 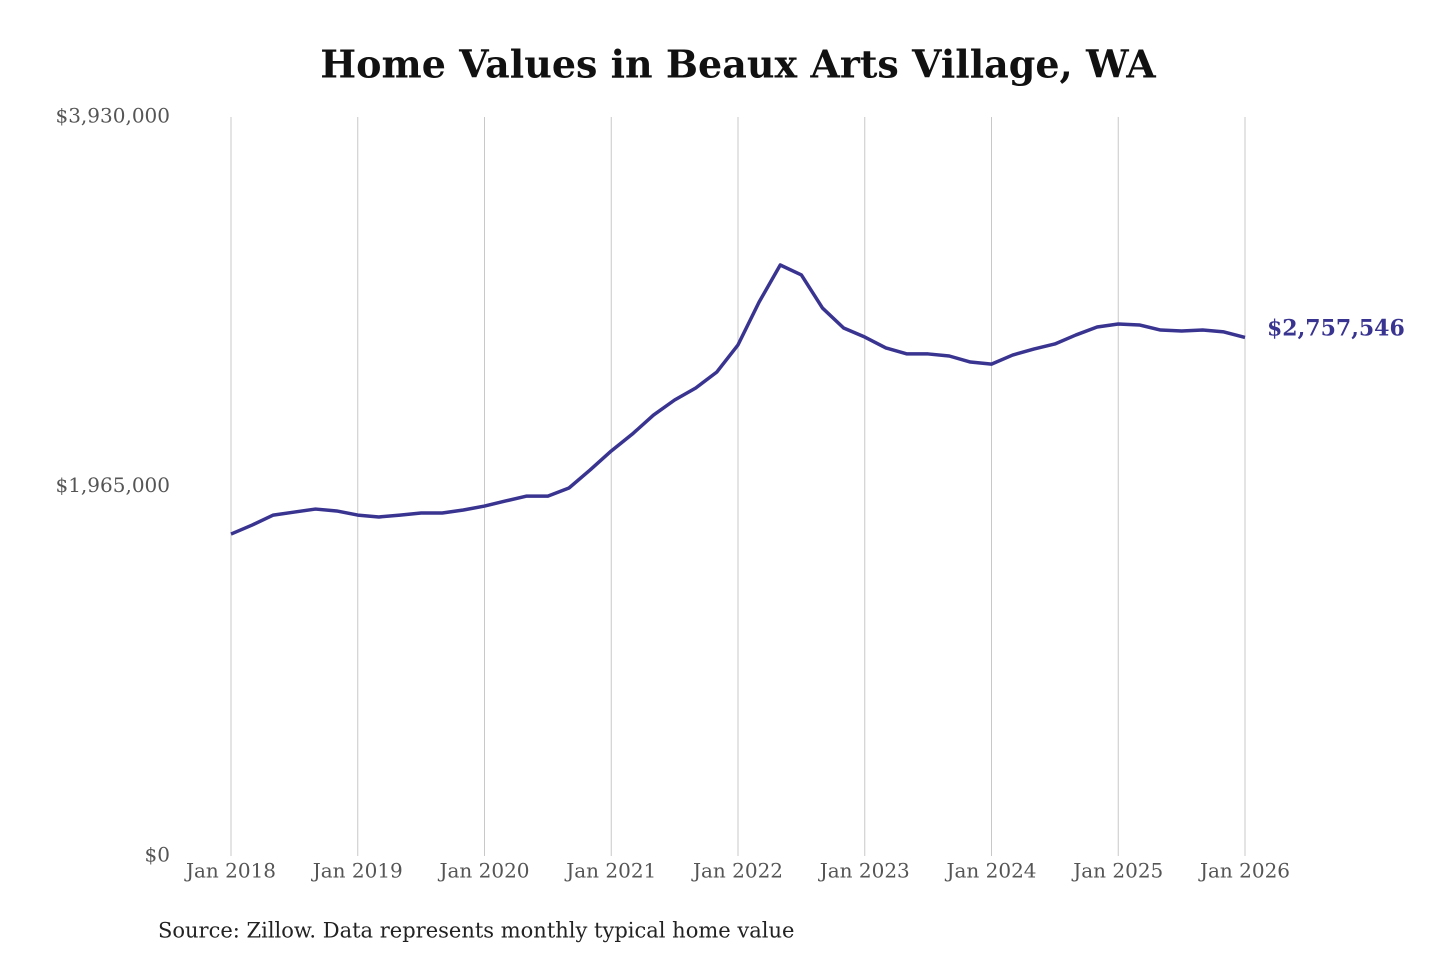 What do you see at coordinates (737, 871) in the screenshot?
I see `x-tick-label: Jan 2022` at bounding box center [737, 871].